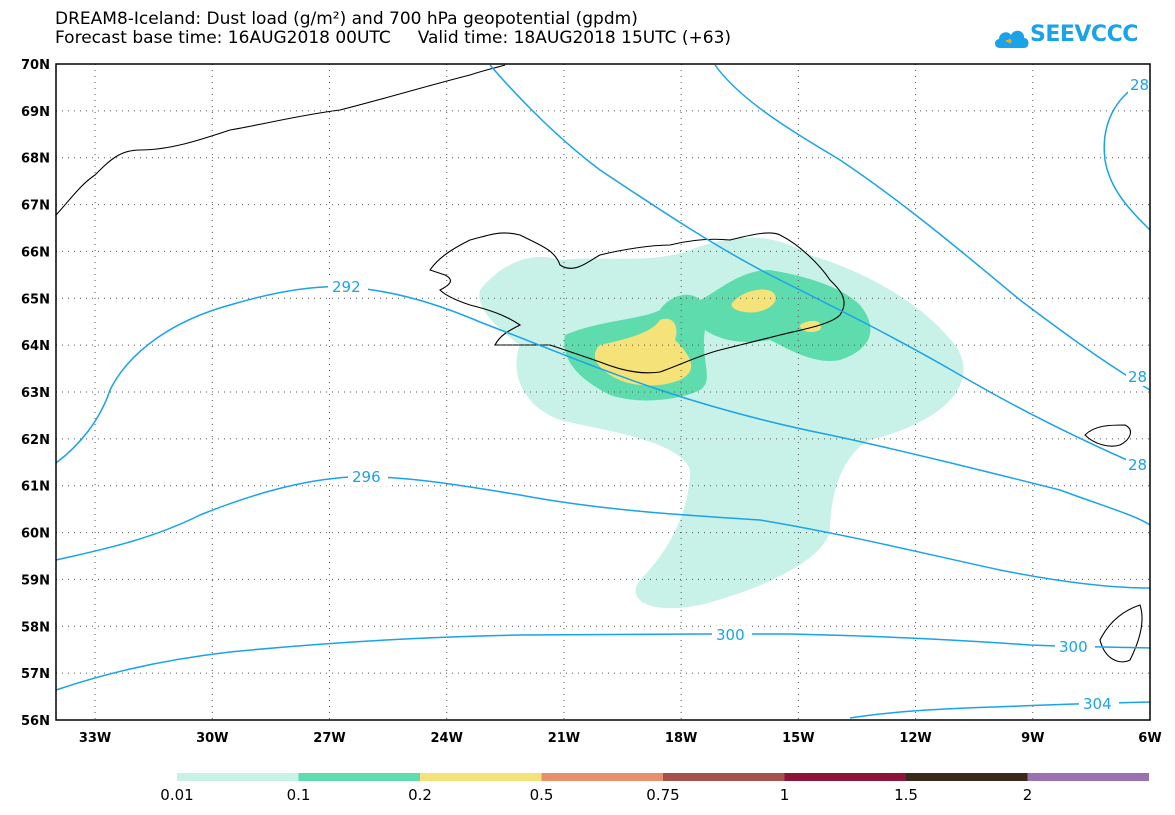 Image resolution: width=1175 pixels, height=815 pixels. What do you see at coordinates (798, 738) in the screenshot?
I see `longitude-label: 15W` at bounding box center [798, 738].